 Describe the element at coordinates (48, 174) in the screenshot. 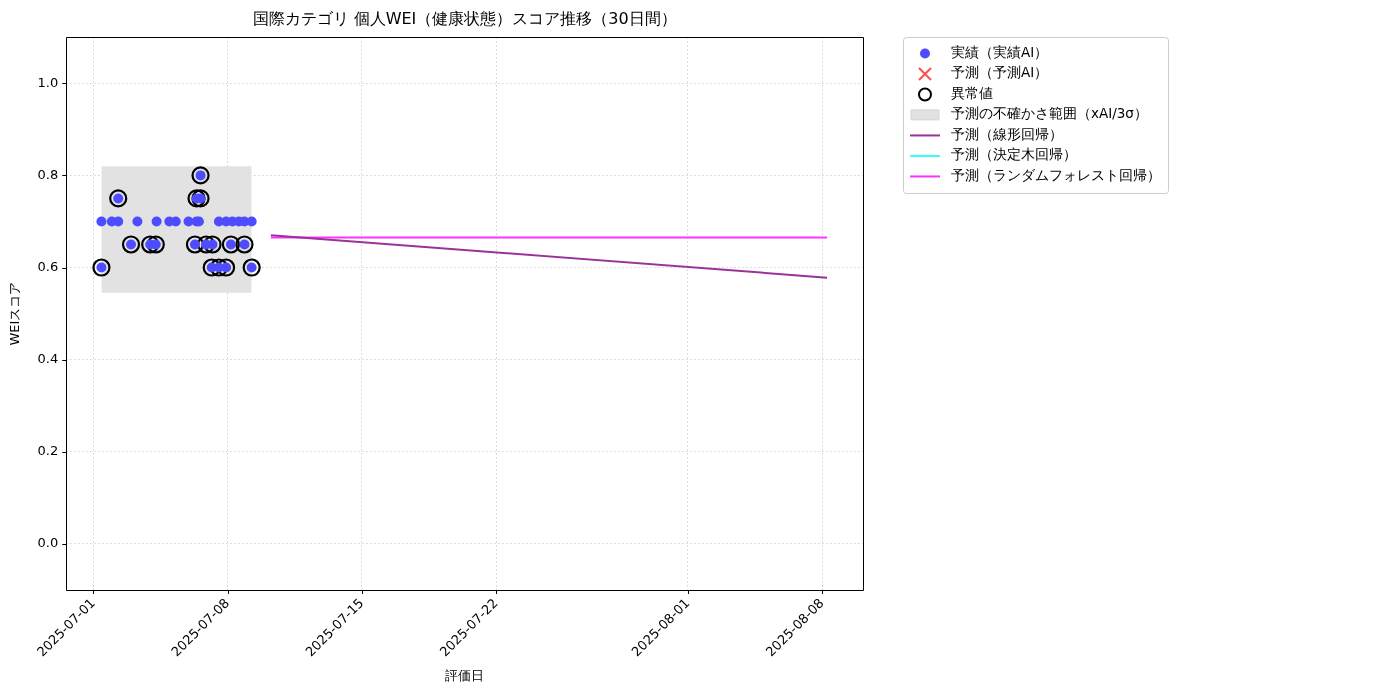

I see `y-tick-label: 0.8` at that location.